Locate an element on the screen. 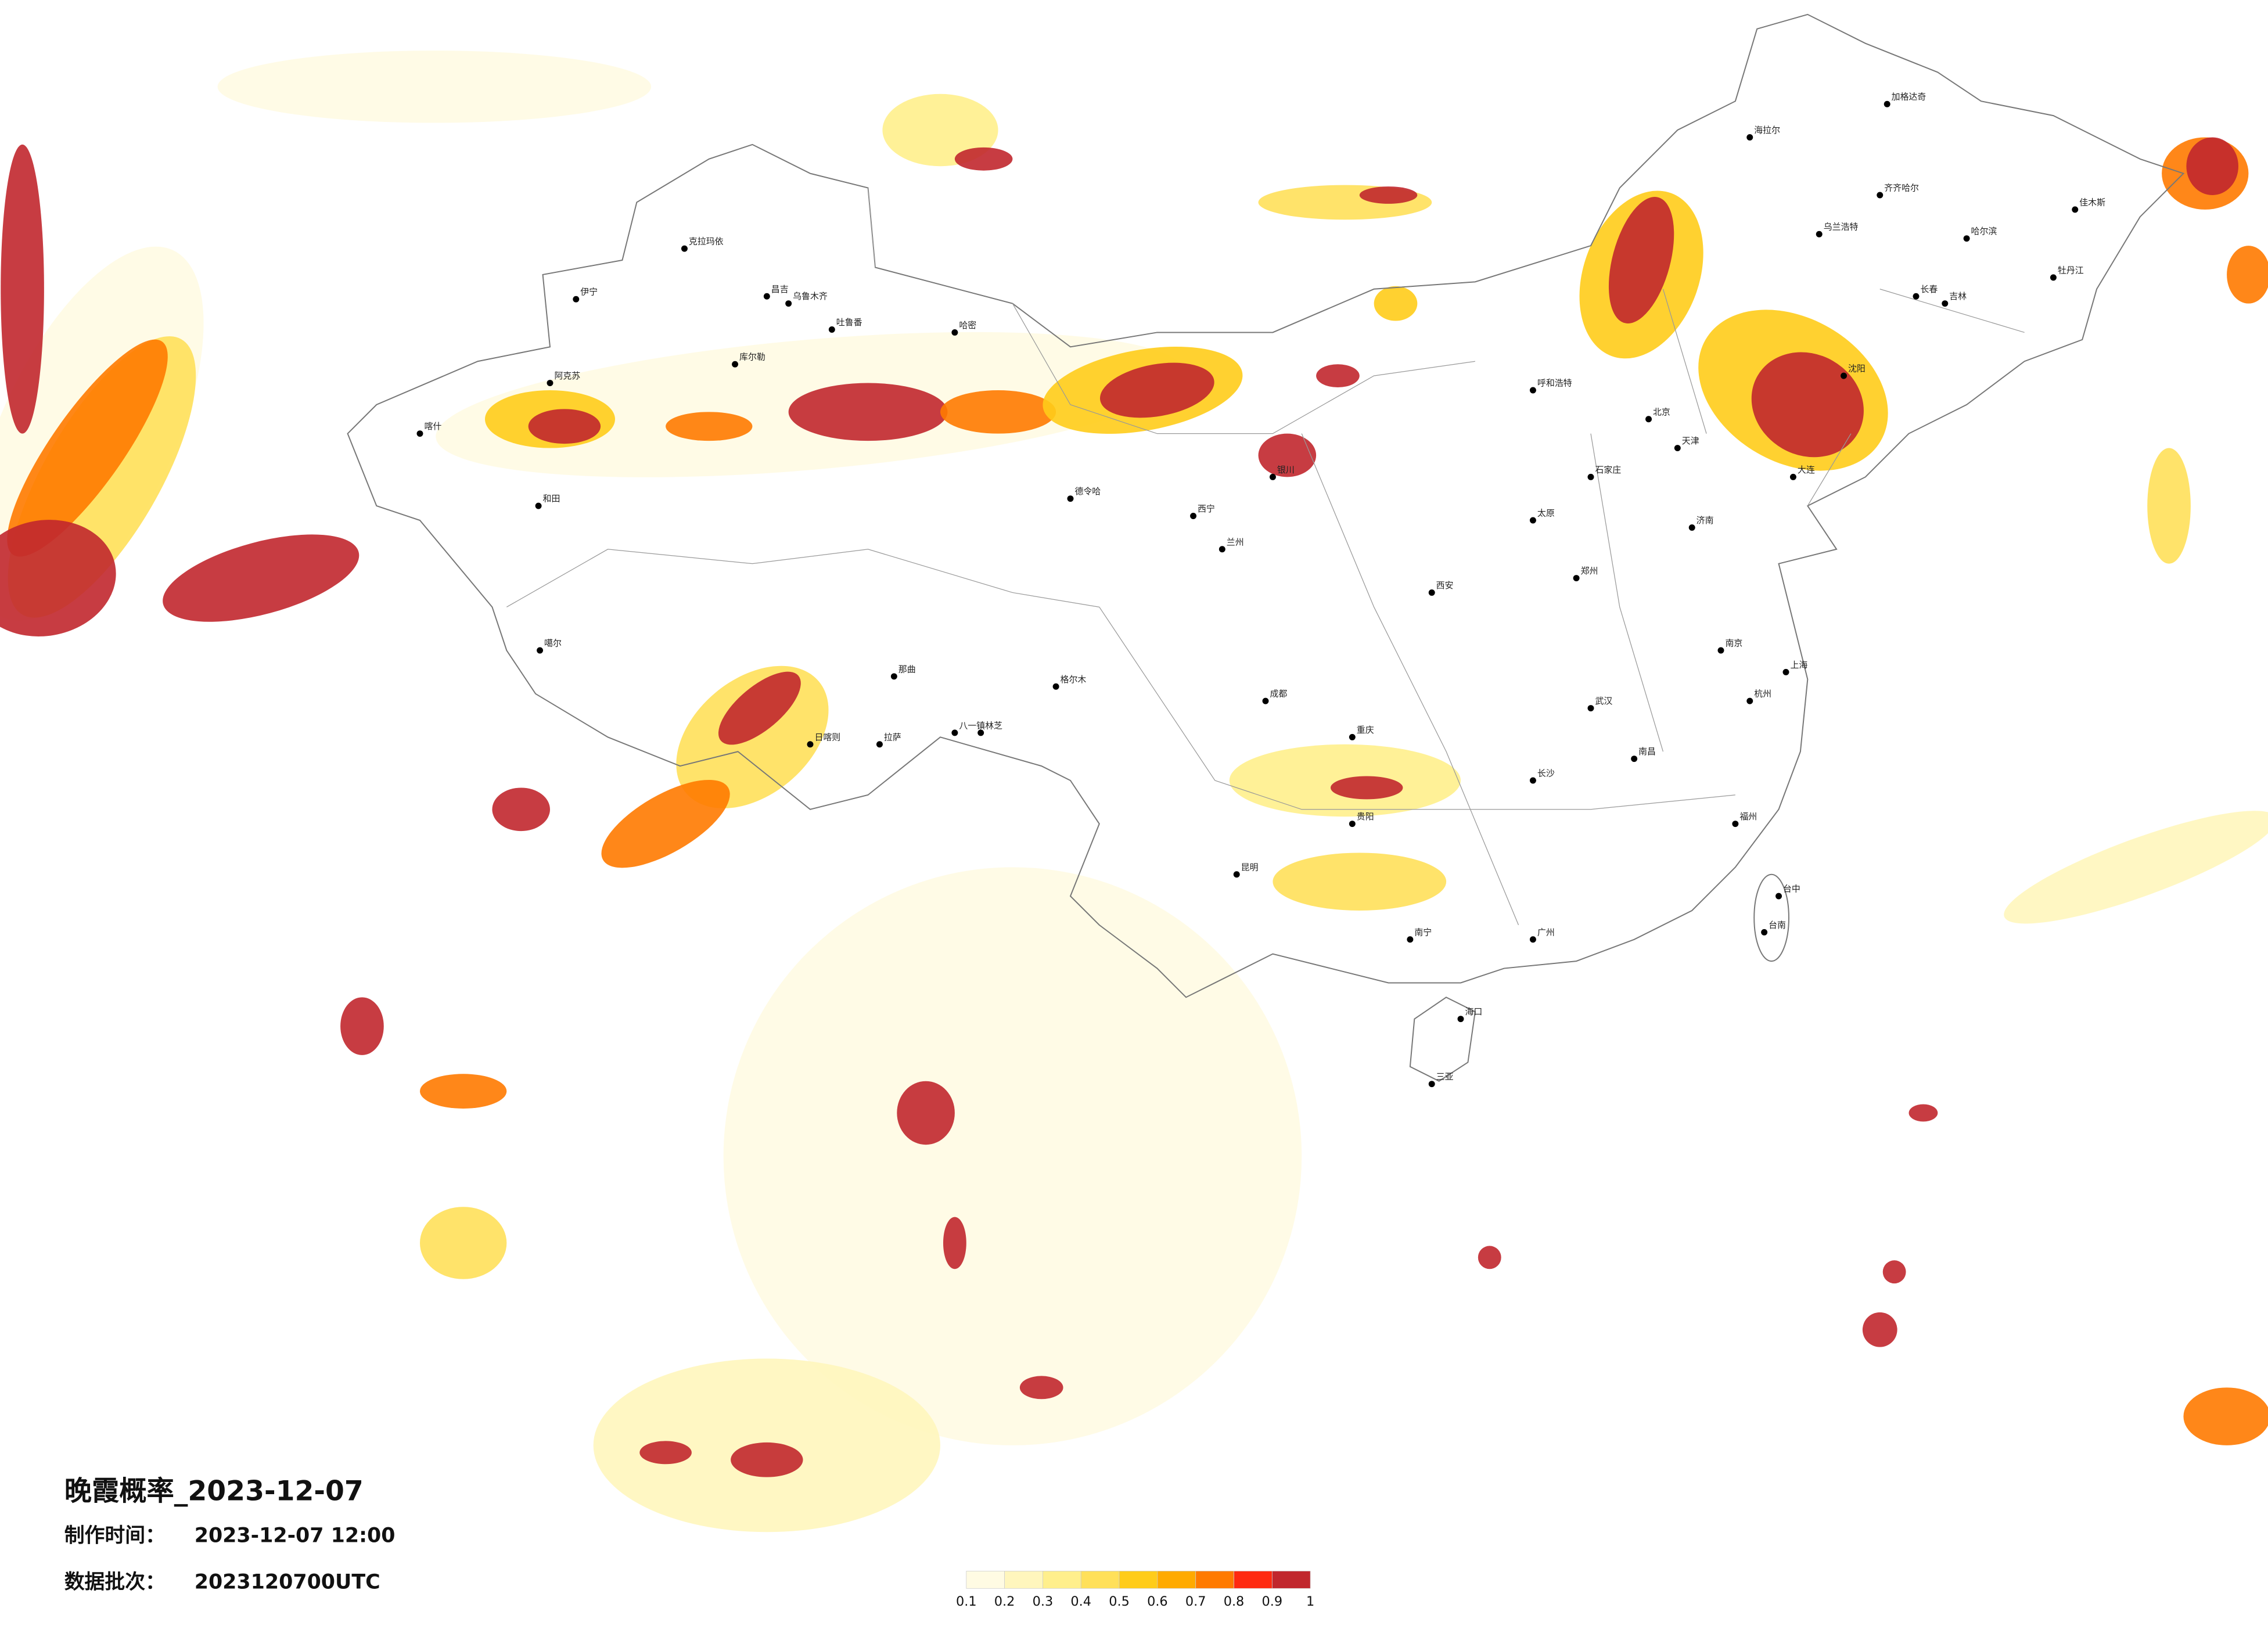 The width and height of the screenshot is (2268, 1626). batch-label: 数据批次： is located at coordinates (115, 1581).